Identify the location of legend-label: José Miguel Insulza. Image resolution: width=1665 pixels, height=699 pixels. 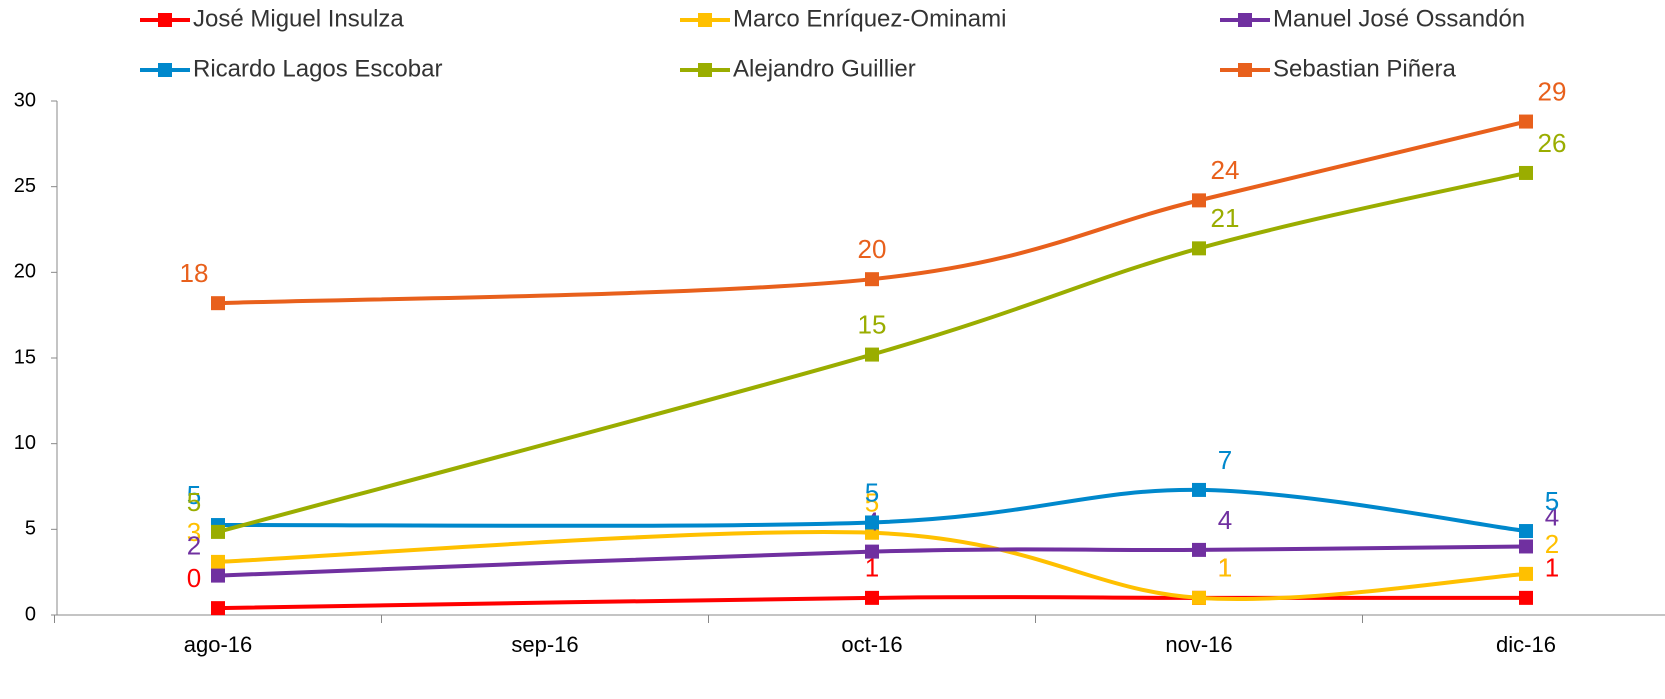
(298, 18).